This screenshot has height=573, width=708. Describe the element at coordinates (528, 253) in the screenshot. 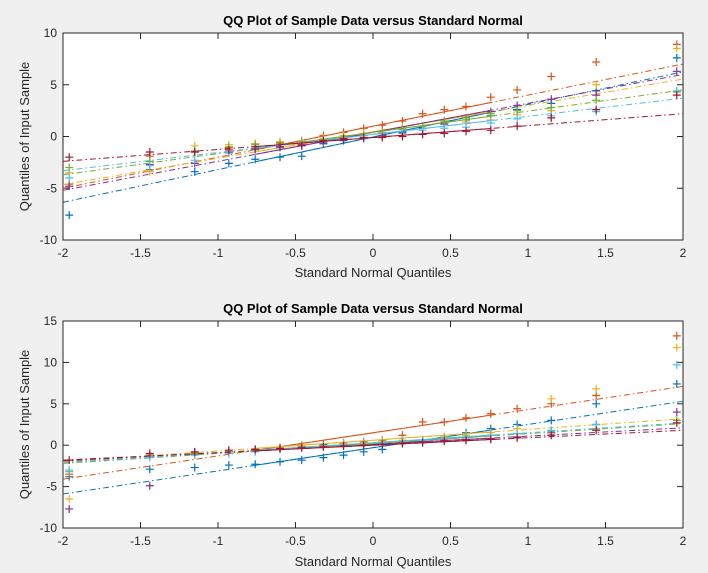

I see `x-tick-label: 1` at that location.